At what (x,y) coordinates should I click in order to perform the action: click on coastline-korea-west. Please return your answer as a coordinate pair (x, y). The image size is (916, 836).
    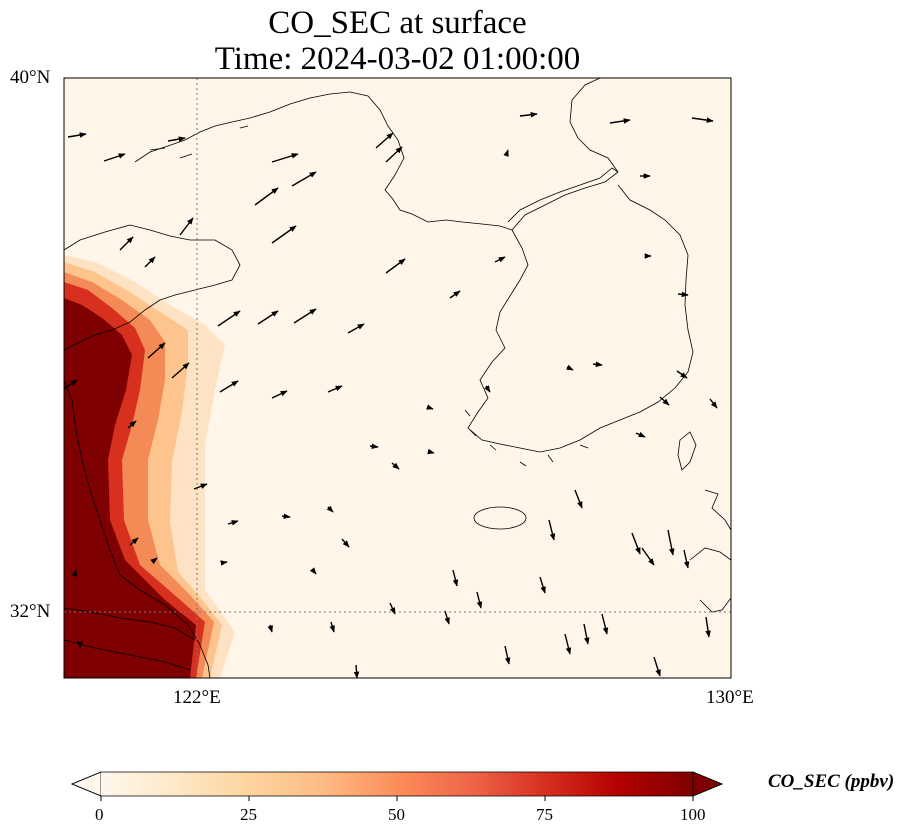
    Looking at the image, I should click on (580, 318).